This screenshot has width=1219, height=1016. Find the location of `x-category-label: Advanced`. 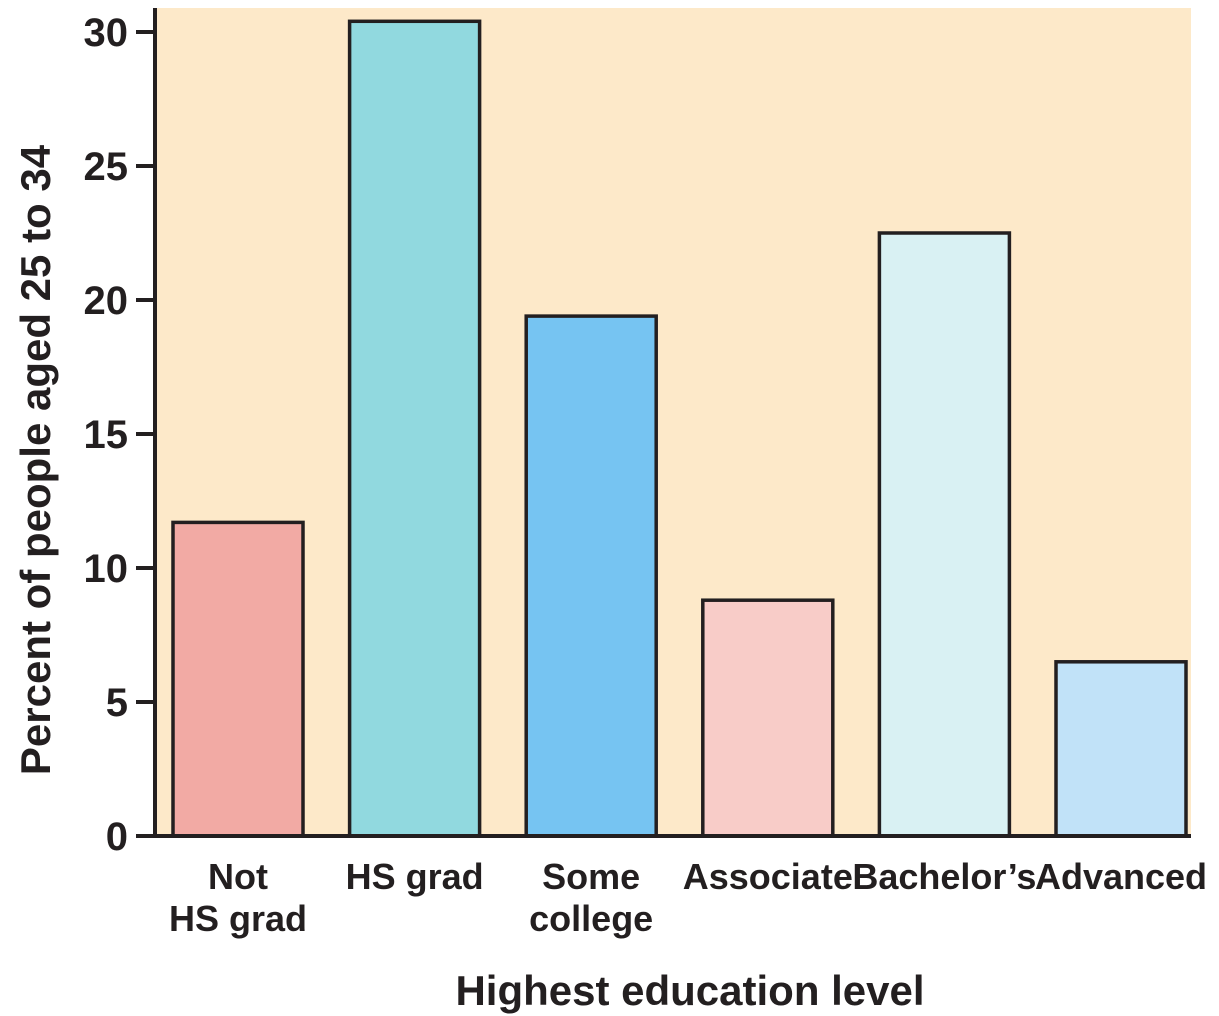

x-category-label: Advanced is located at coordinates (1121, 876).